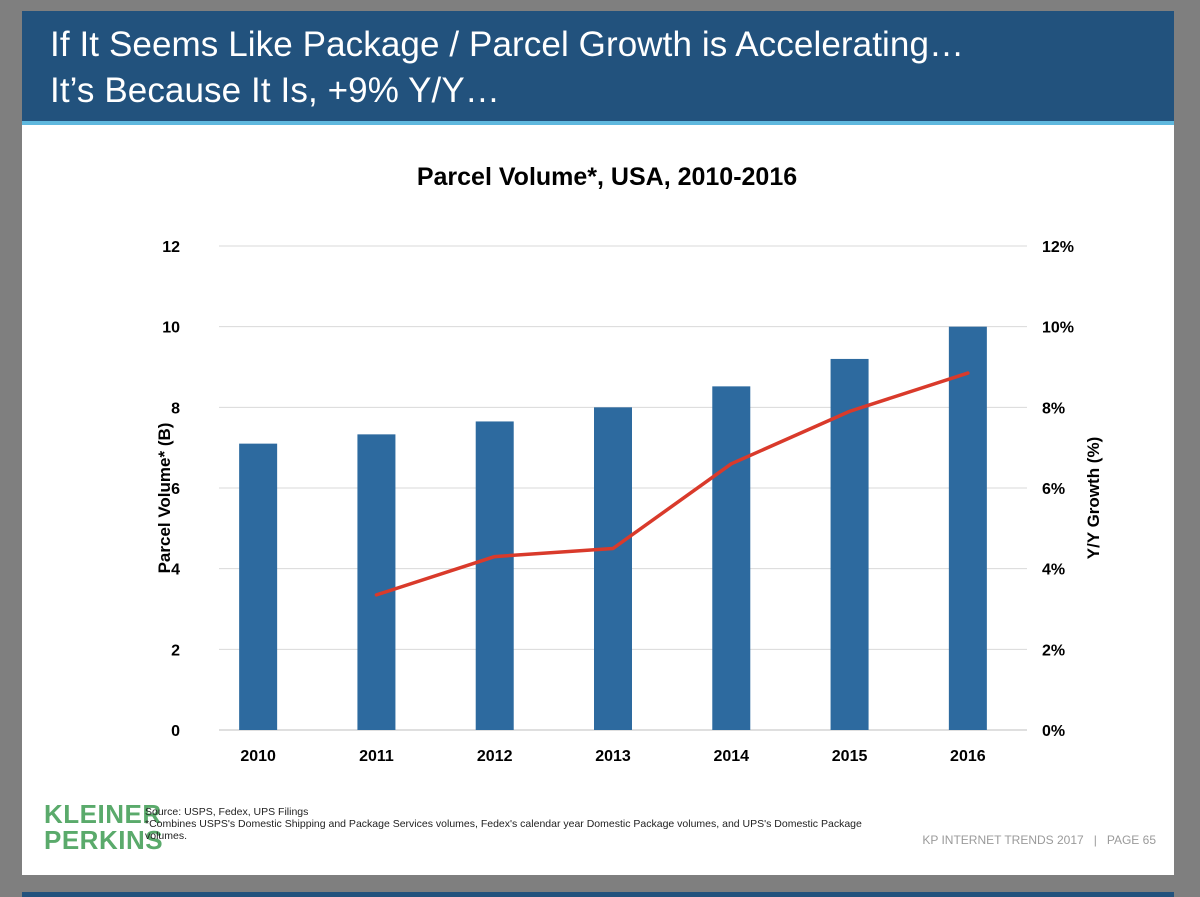  What do you see at coordinates (731, 558) in the screenshot?
I see `bar-2014` at bounding box center [731, 558].